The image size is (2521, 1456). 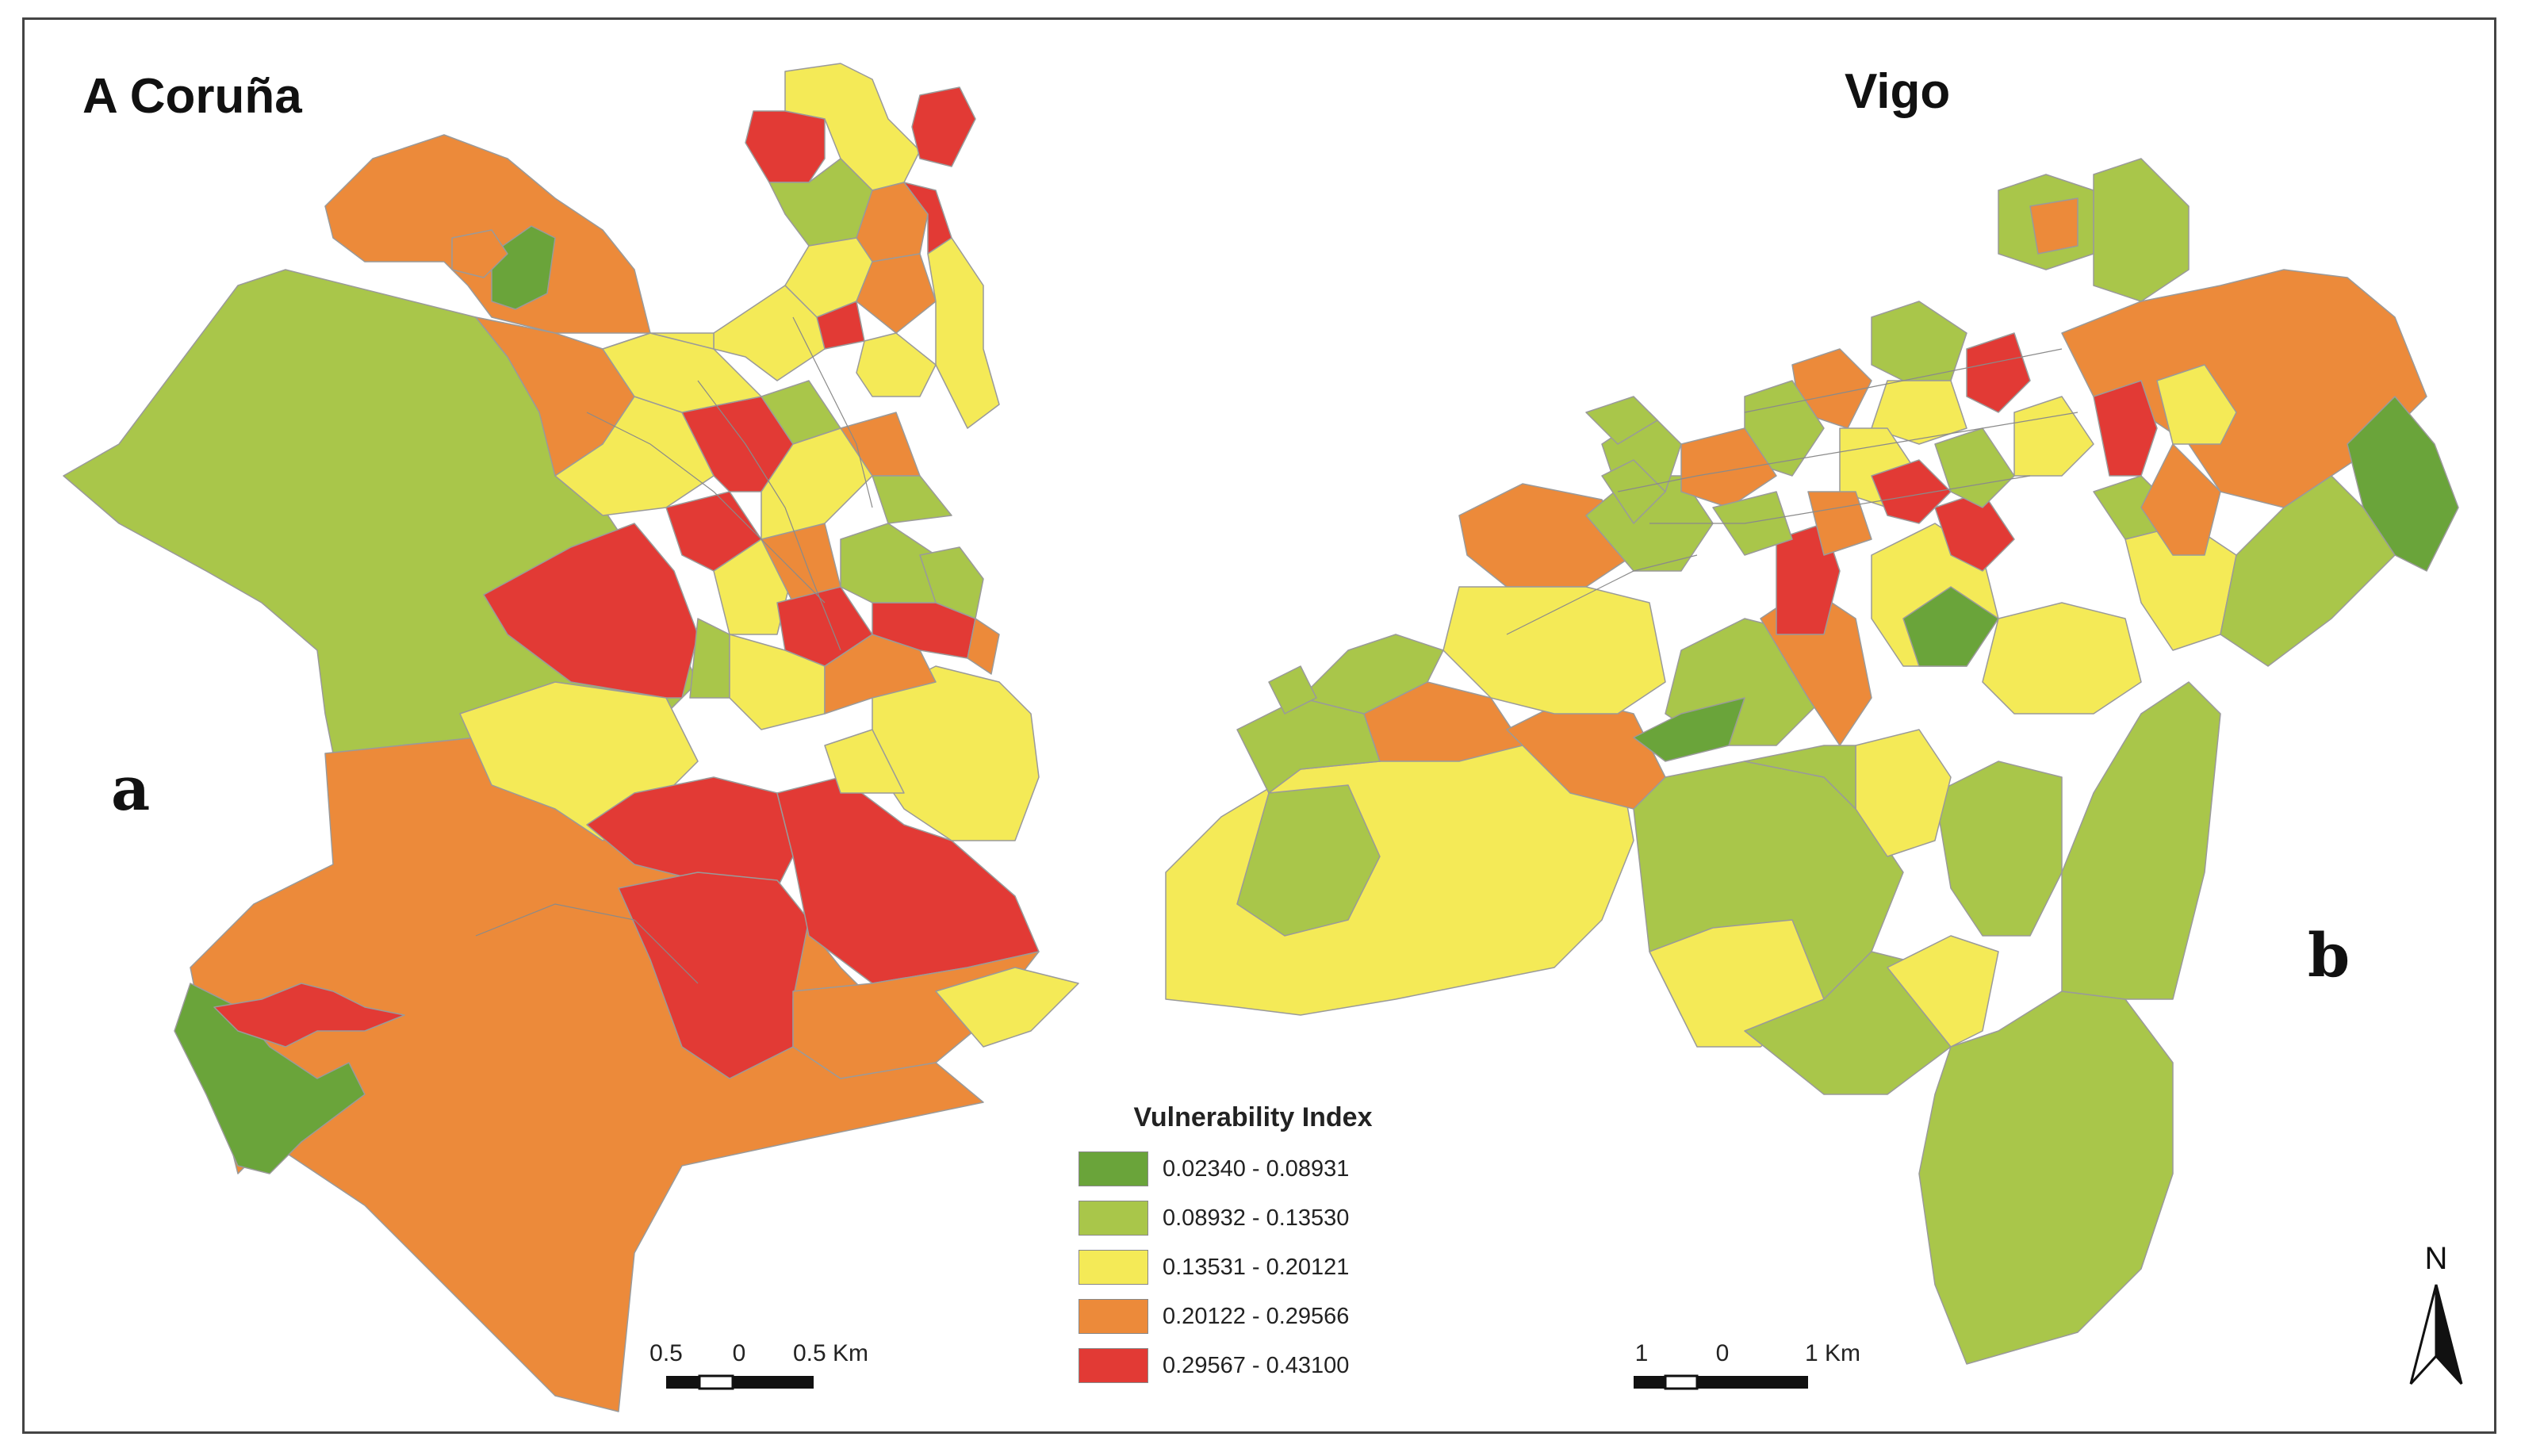 What do you see at coordinates (1747, 1365) in the screenshot?
I see `scale-bar-right: 1 0 1 Km` at bounding box center [1747, 1365].